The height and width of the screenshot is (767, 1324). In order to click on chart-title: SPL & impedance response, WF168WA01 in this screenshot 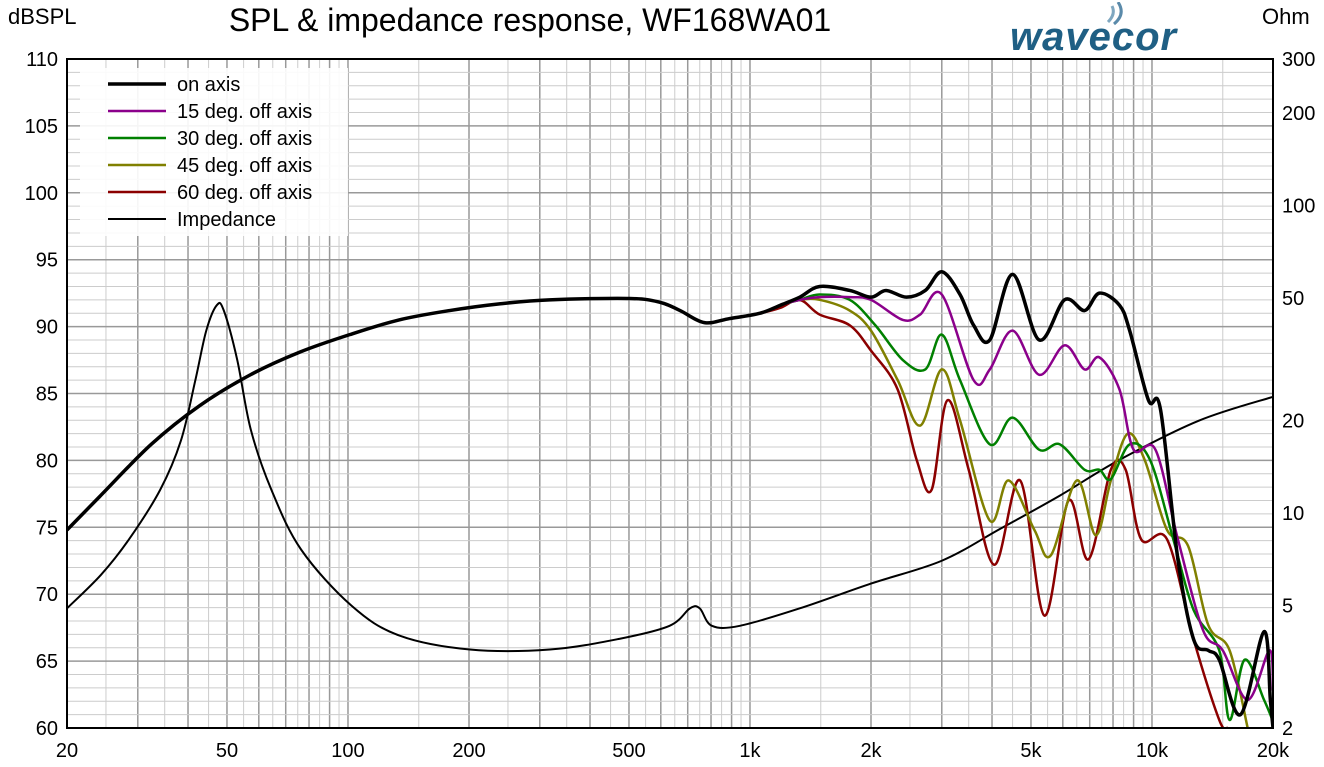, I will do `click(530, 20)`.